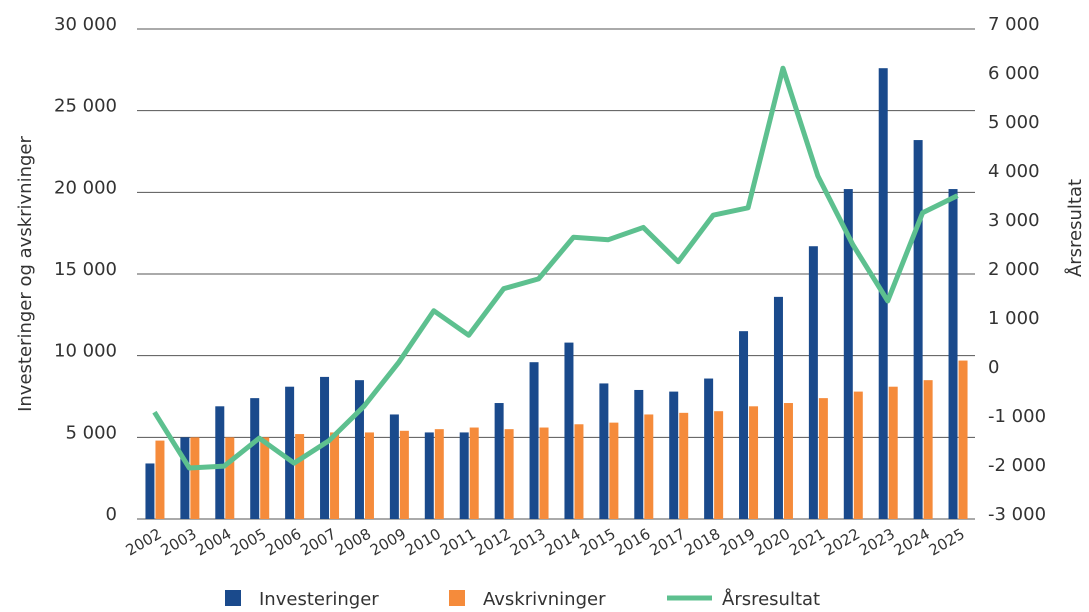  I want to click on x-tick-label: 2015, so click(598, 542).